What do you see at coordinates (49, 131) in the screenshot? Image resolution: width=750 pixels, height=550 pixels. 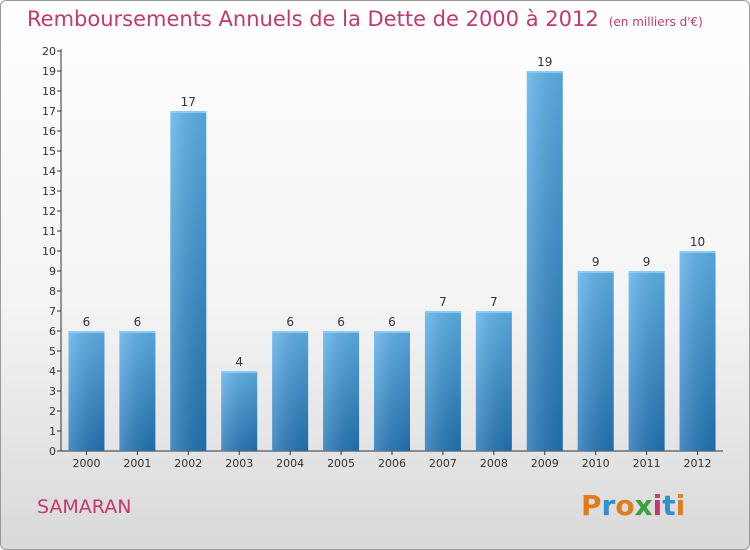 I see `y-tick-label: 16` at bounding box center [49, 131].